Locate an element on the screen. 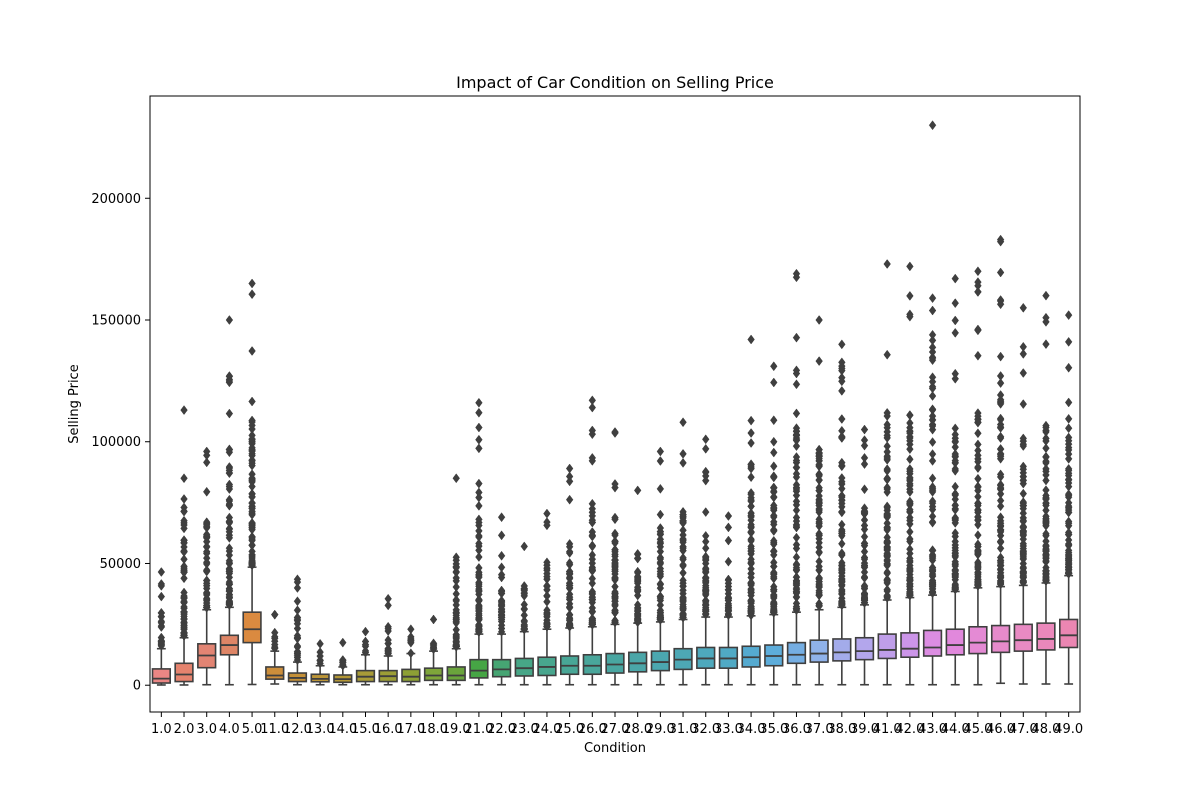  box-group-46.0 is located at coordinates (1000, 459).